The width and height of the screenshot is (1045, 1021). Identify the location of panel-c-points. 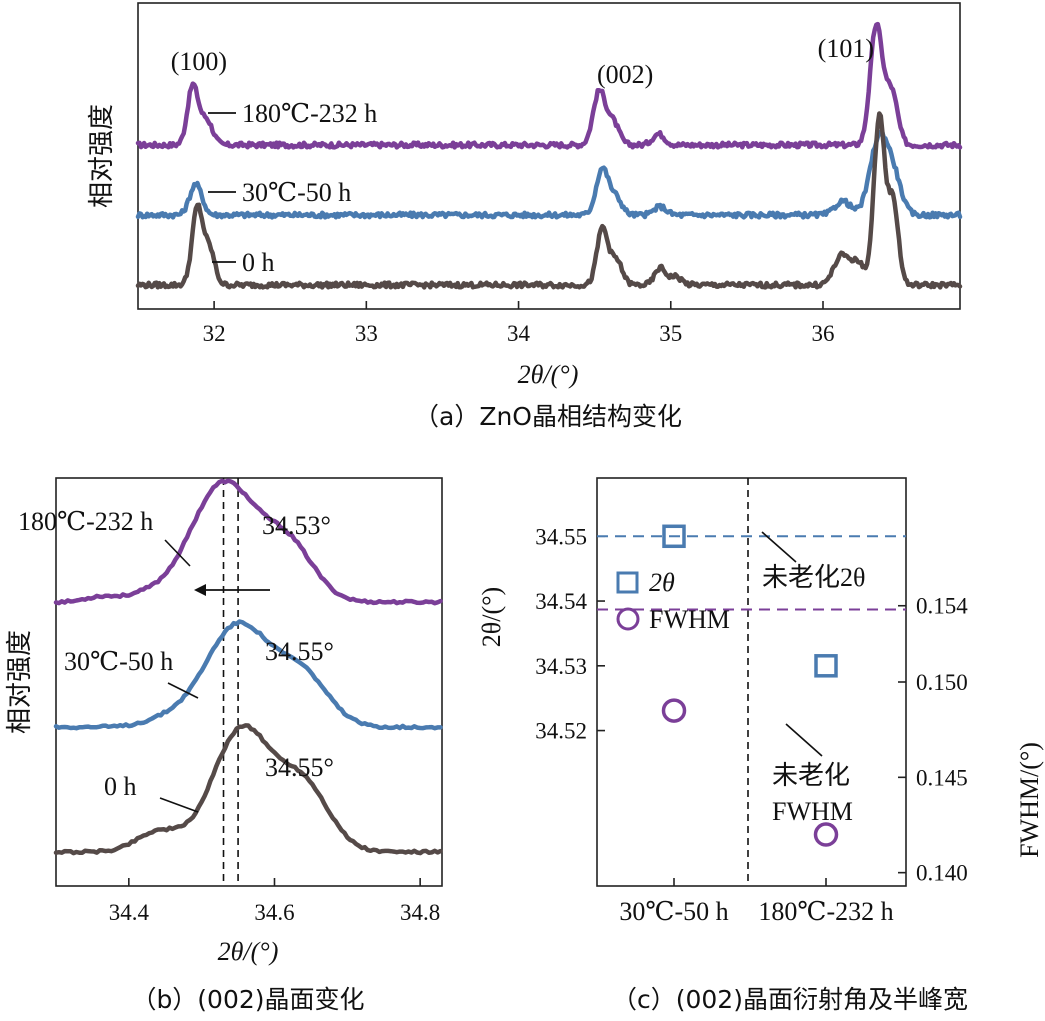
(750, 685).